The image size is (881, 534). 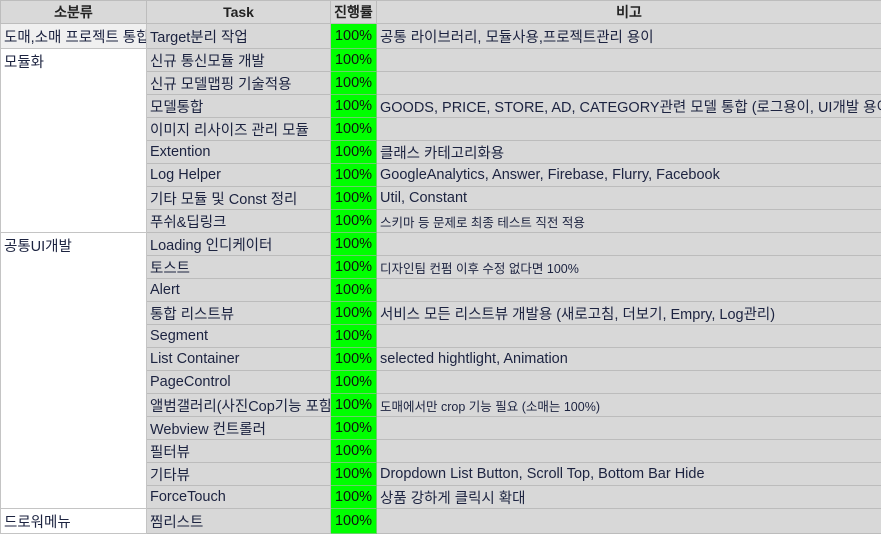 I want to click on task-cell: ForceTouch, so click(x=239, y=497).